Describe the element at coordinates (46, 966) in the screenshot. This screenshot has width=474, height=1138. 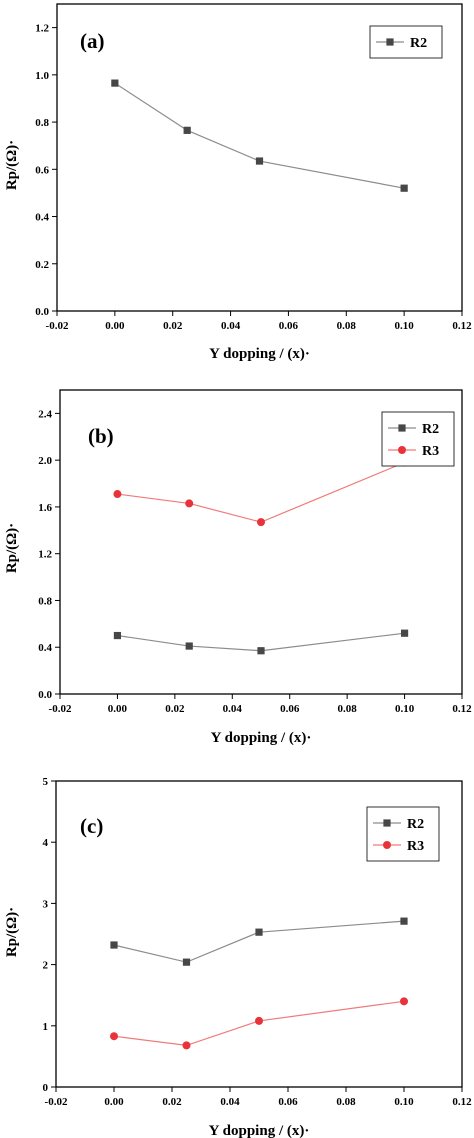
I see `y-tick-label: 2` at that location.